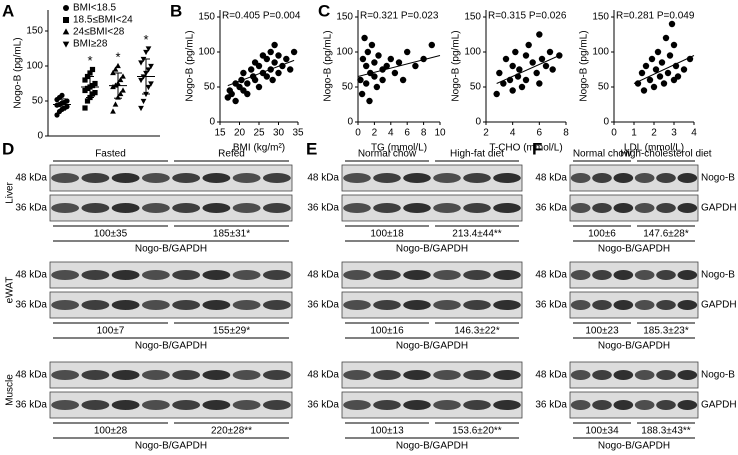 The width and height of the screenshot is (738, 455). Describe the element at coordinates (110, 154) in the screenshot. I see `group-label: Fasted` at that location.